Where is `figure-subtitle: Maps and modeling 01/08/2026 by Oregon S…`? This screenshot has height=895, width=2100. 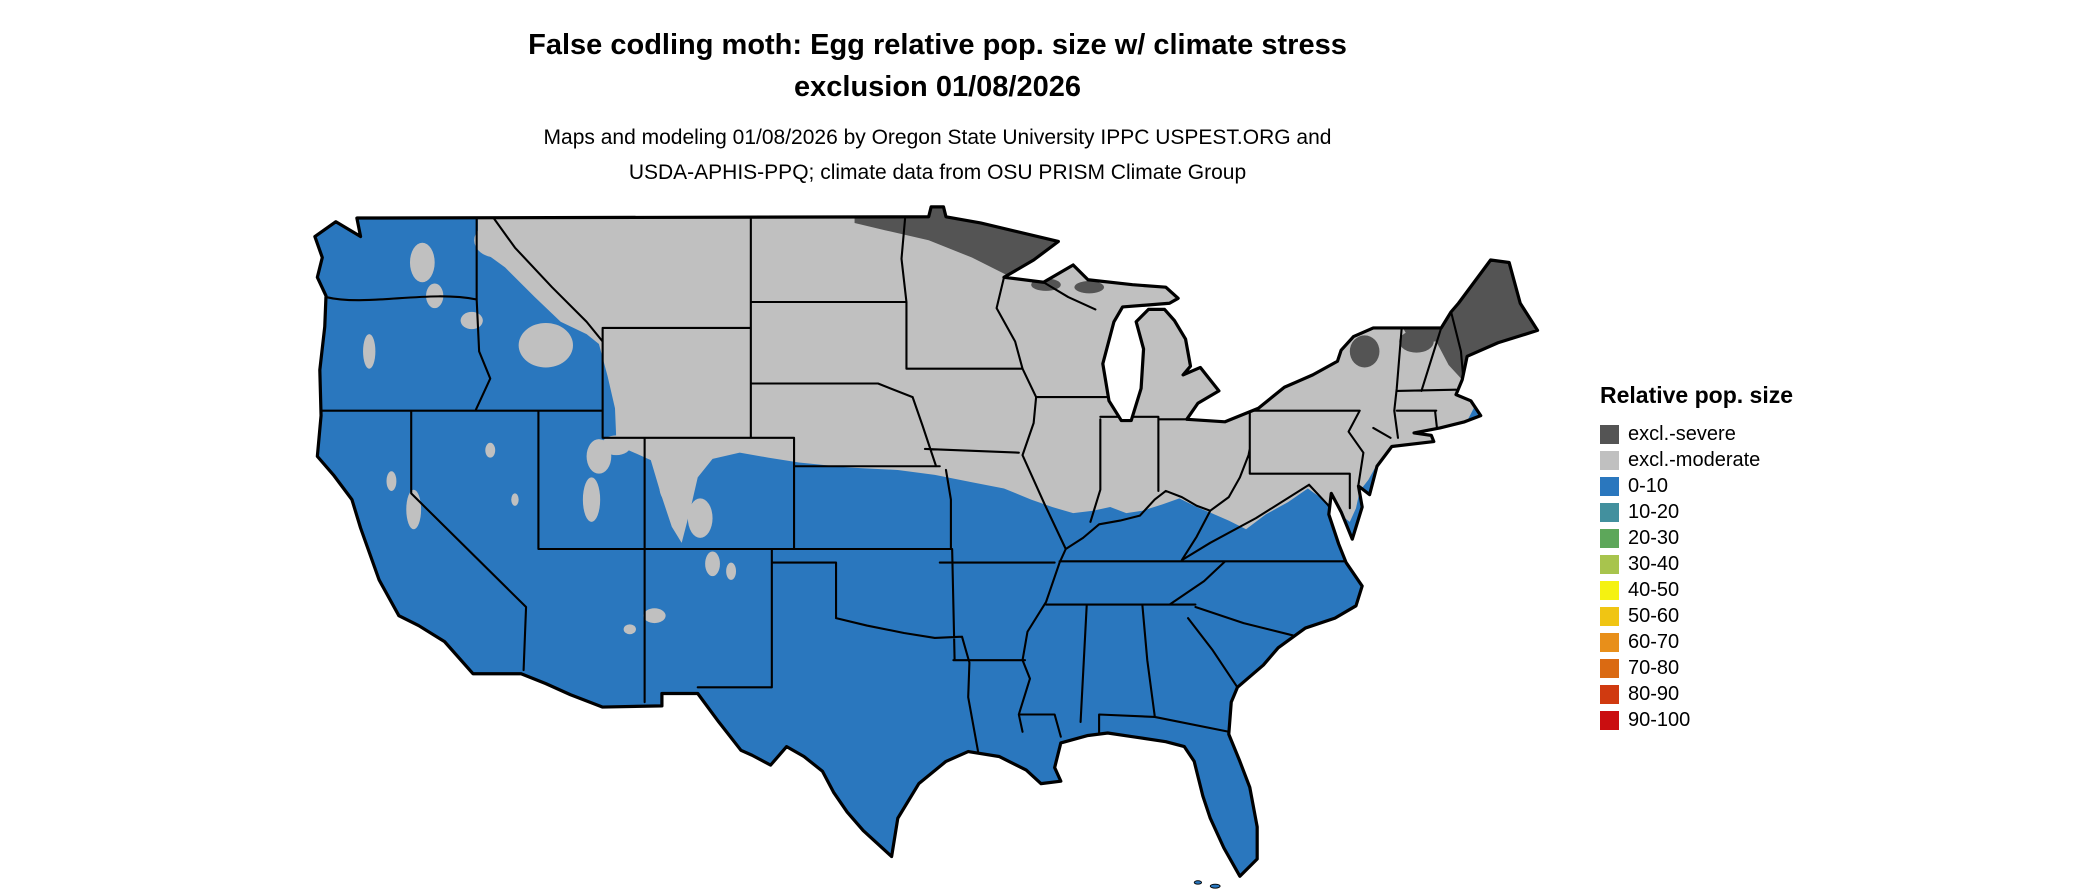
figure-subtitle: Maps and modeling 01/08/2026 by Oregon S… is located at coordinates (937, 155).